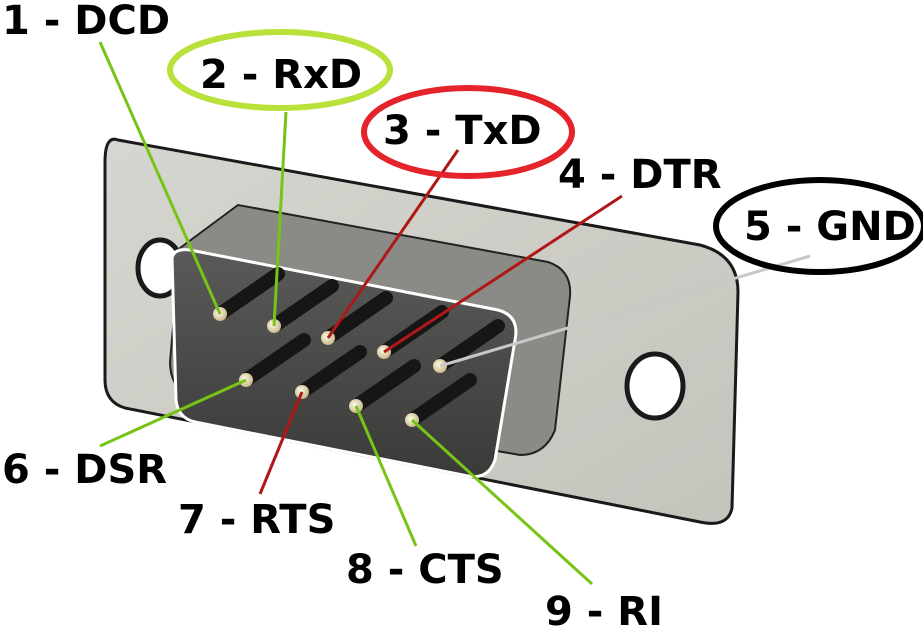  I want to click on pin-label-6: 6 - DSR, so click(84, 470).